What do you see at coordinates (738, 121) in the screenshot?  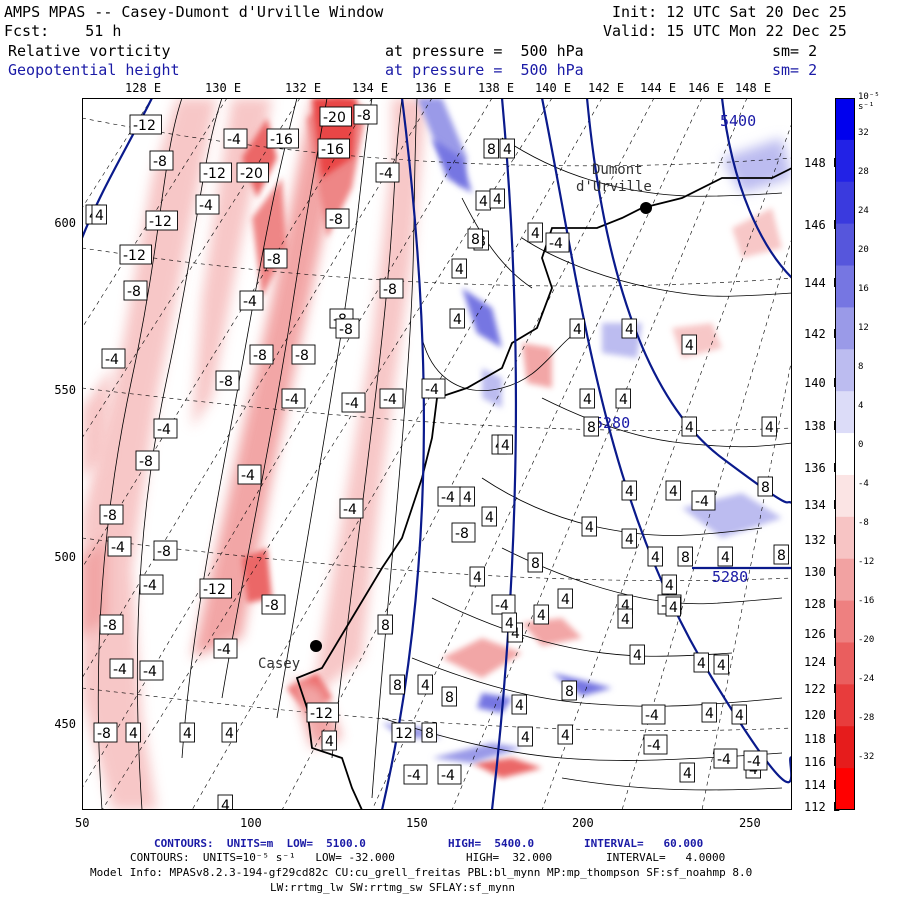 I see `geopotential-label-5400: 5400` at bounding box center [738, 121].